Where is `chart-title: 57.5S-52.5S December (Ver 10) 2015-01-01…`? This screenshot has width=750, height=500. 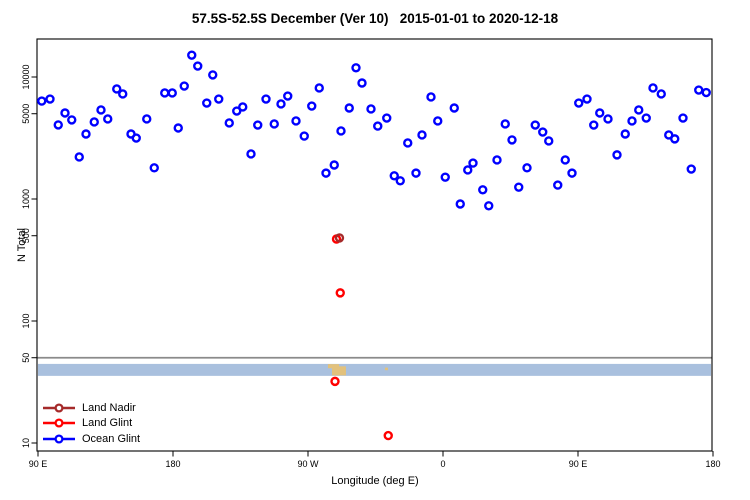
chart-title: 57.5S-52.5S December (Ver 10) 2015-01-01… is located at coordinates (375, 18).